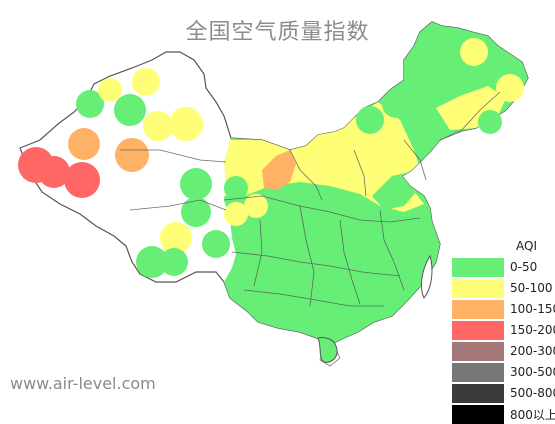  Describe the element at coordinates (526, 246) in the screenshot. I see `legend-title: AQI` at that location.